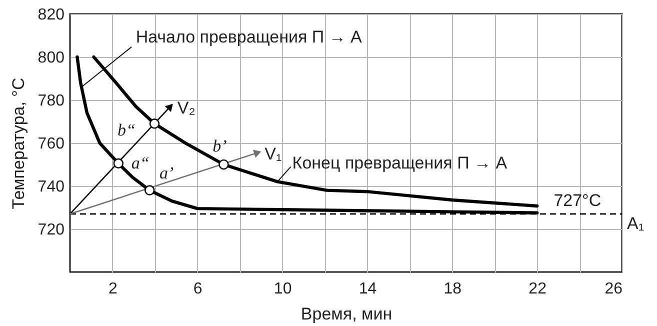 The width and height of the screenshot is (657, 326). I want to click on y-tick-label: 740, so click(51, 187).